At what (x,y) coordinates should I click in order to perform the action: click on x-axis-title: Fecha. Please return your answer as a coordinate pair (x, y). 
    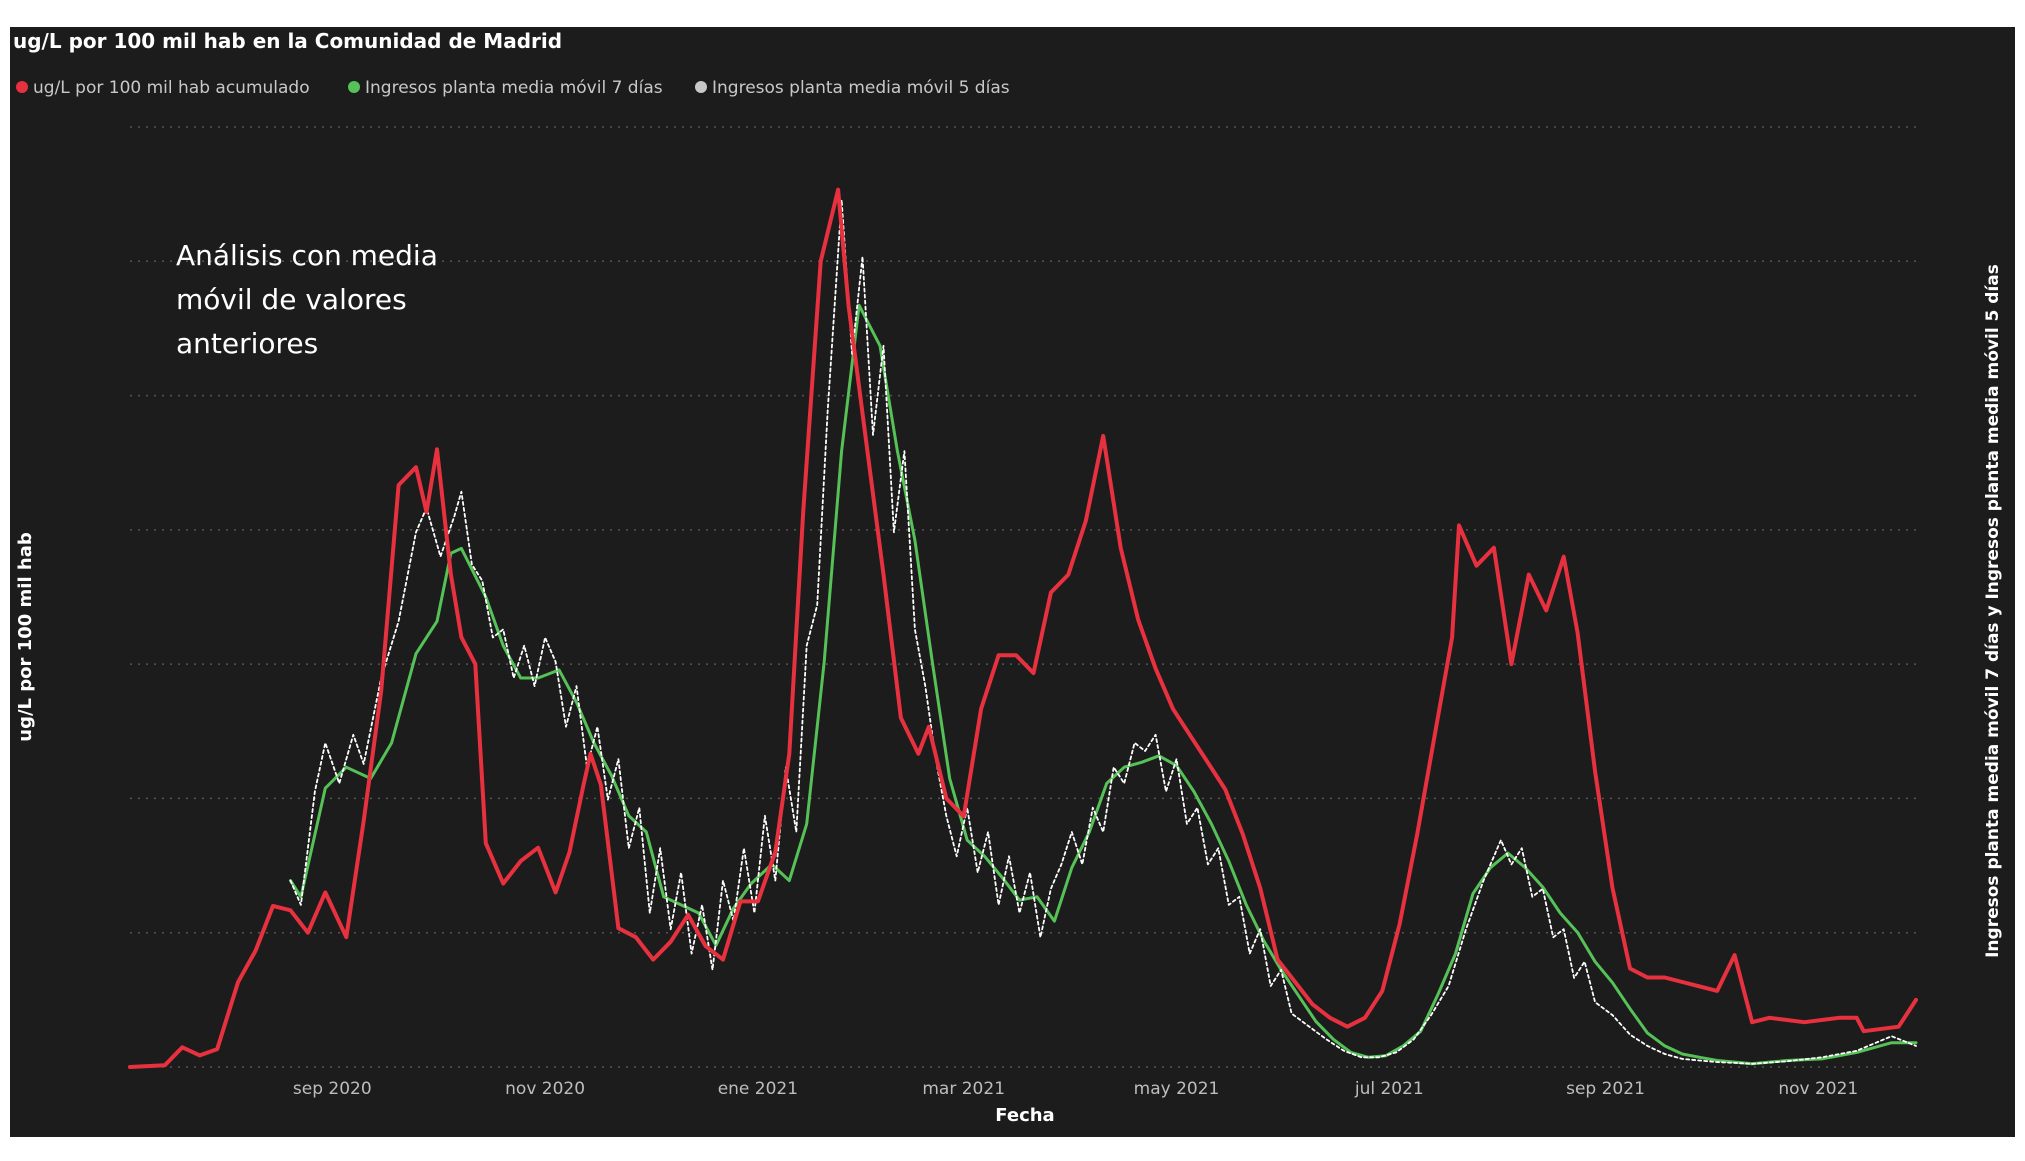
    Looking at the image, I should click on (1024, 1115).